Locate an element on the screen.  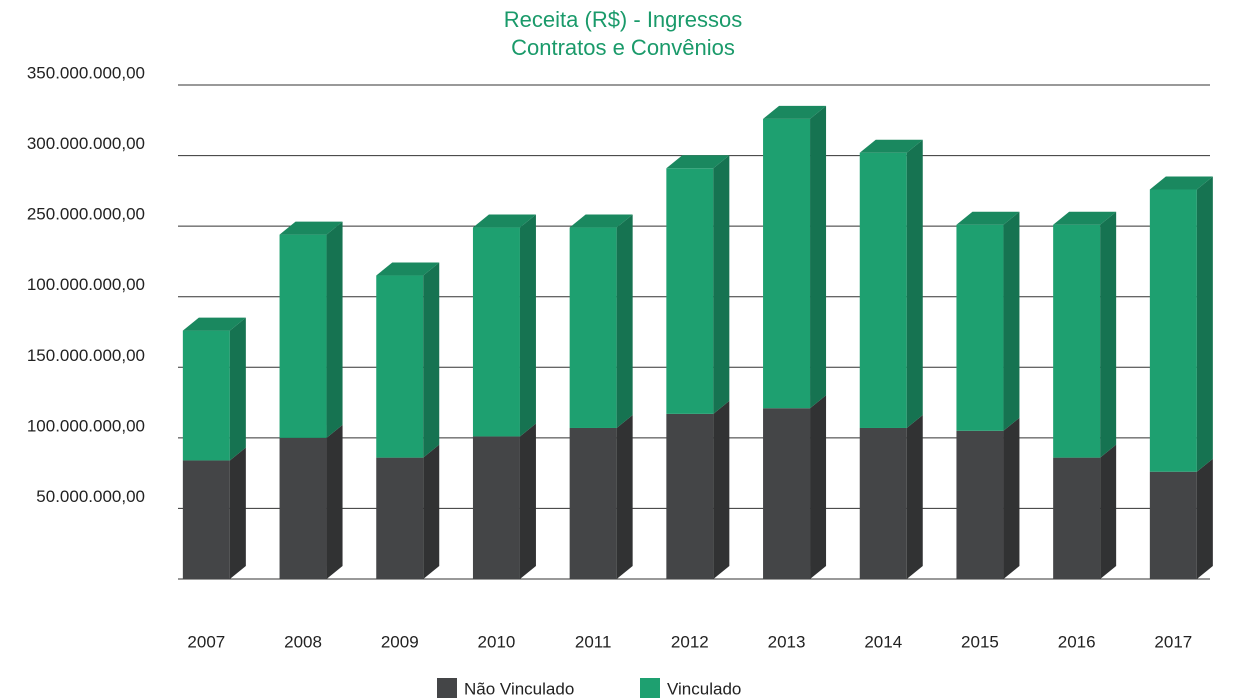
chart-title: Receita (R$) - Ingressos is located at coordinates (623, 19).